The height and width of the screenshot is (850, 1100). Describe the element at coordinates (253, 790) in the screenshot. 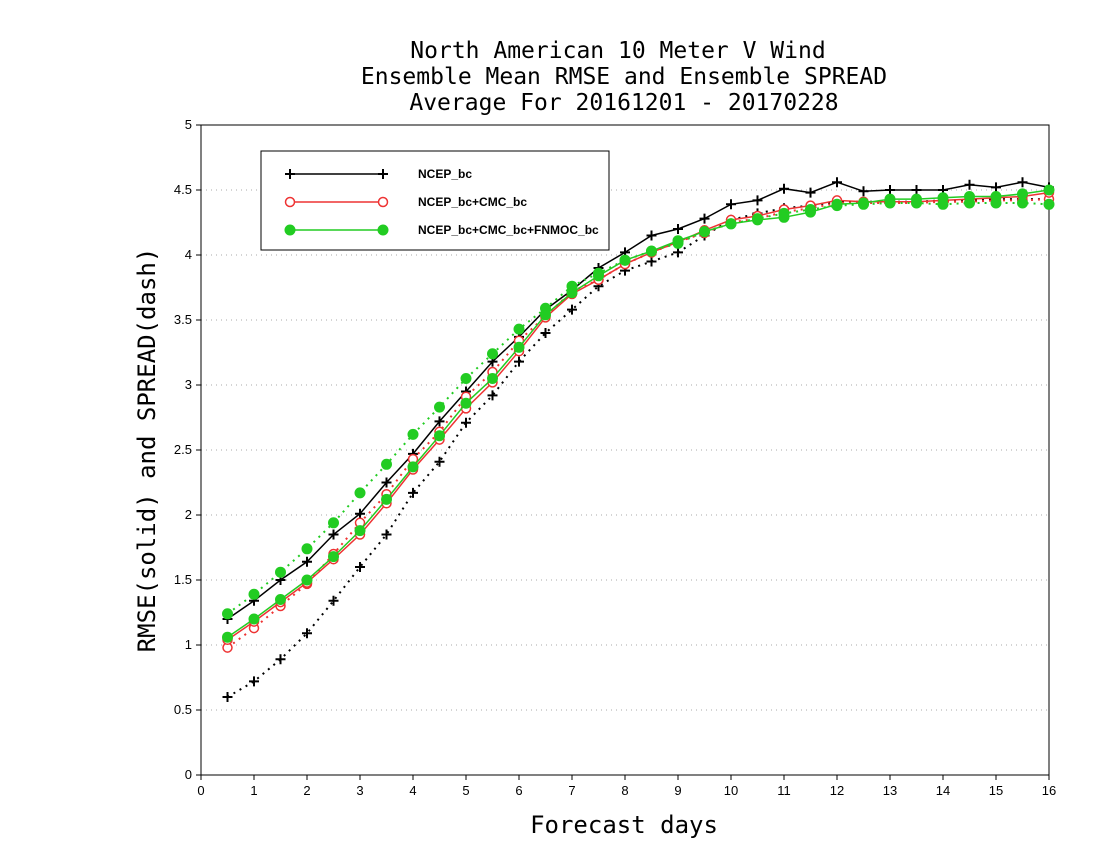

I see `x-tick-label: 1` at that location.